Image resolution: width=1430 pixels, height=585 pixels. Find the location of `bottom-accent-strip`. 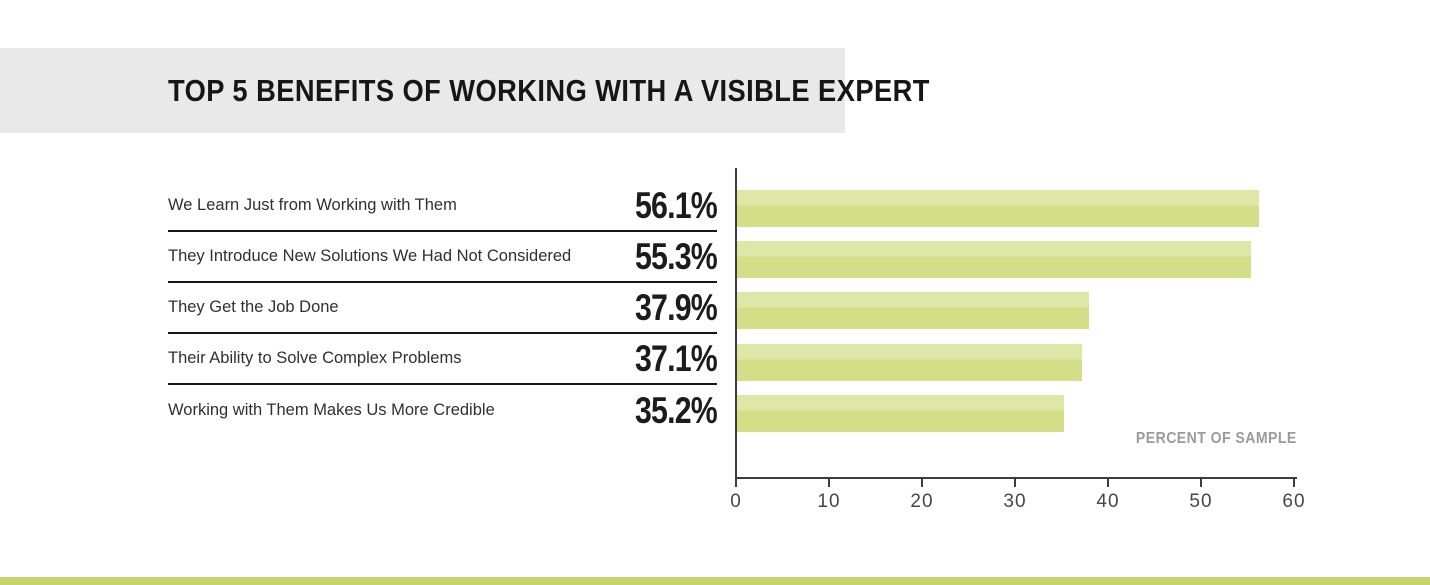

bottom-accent-strip is located at coordinates (715, 581).